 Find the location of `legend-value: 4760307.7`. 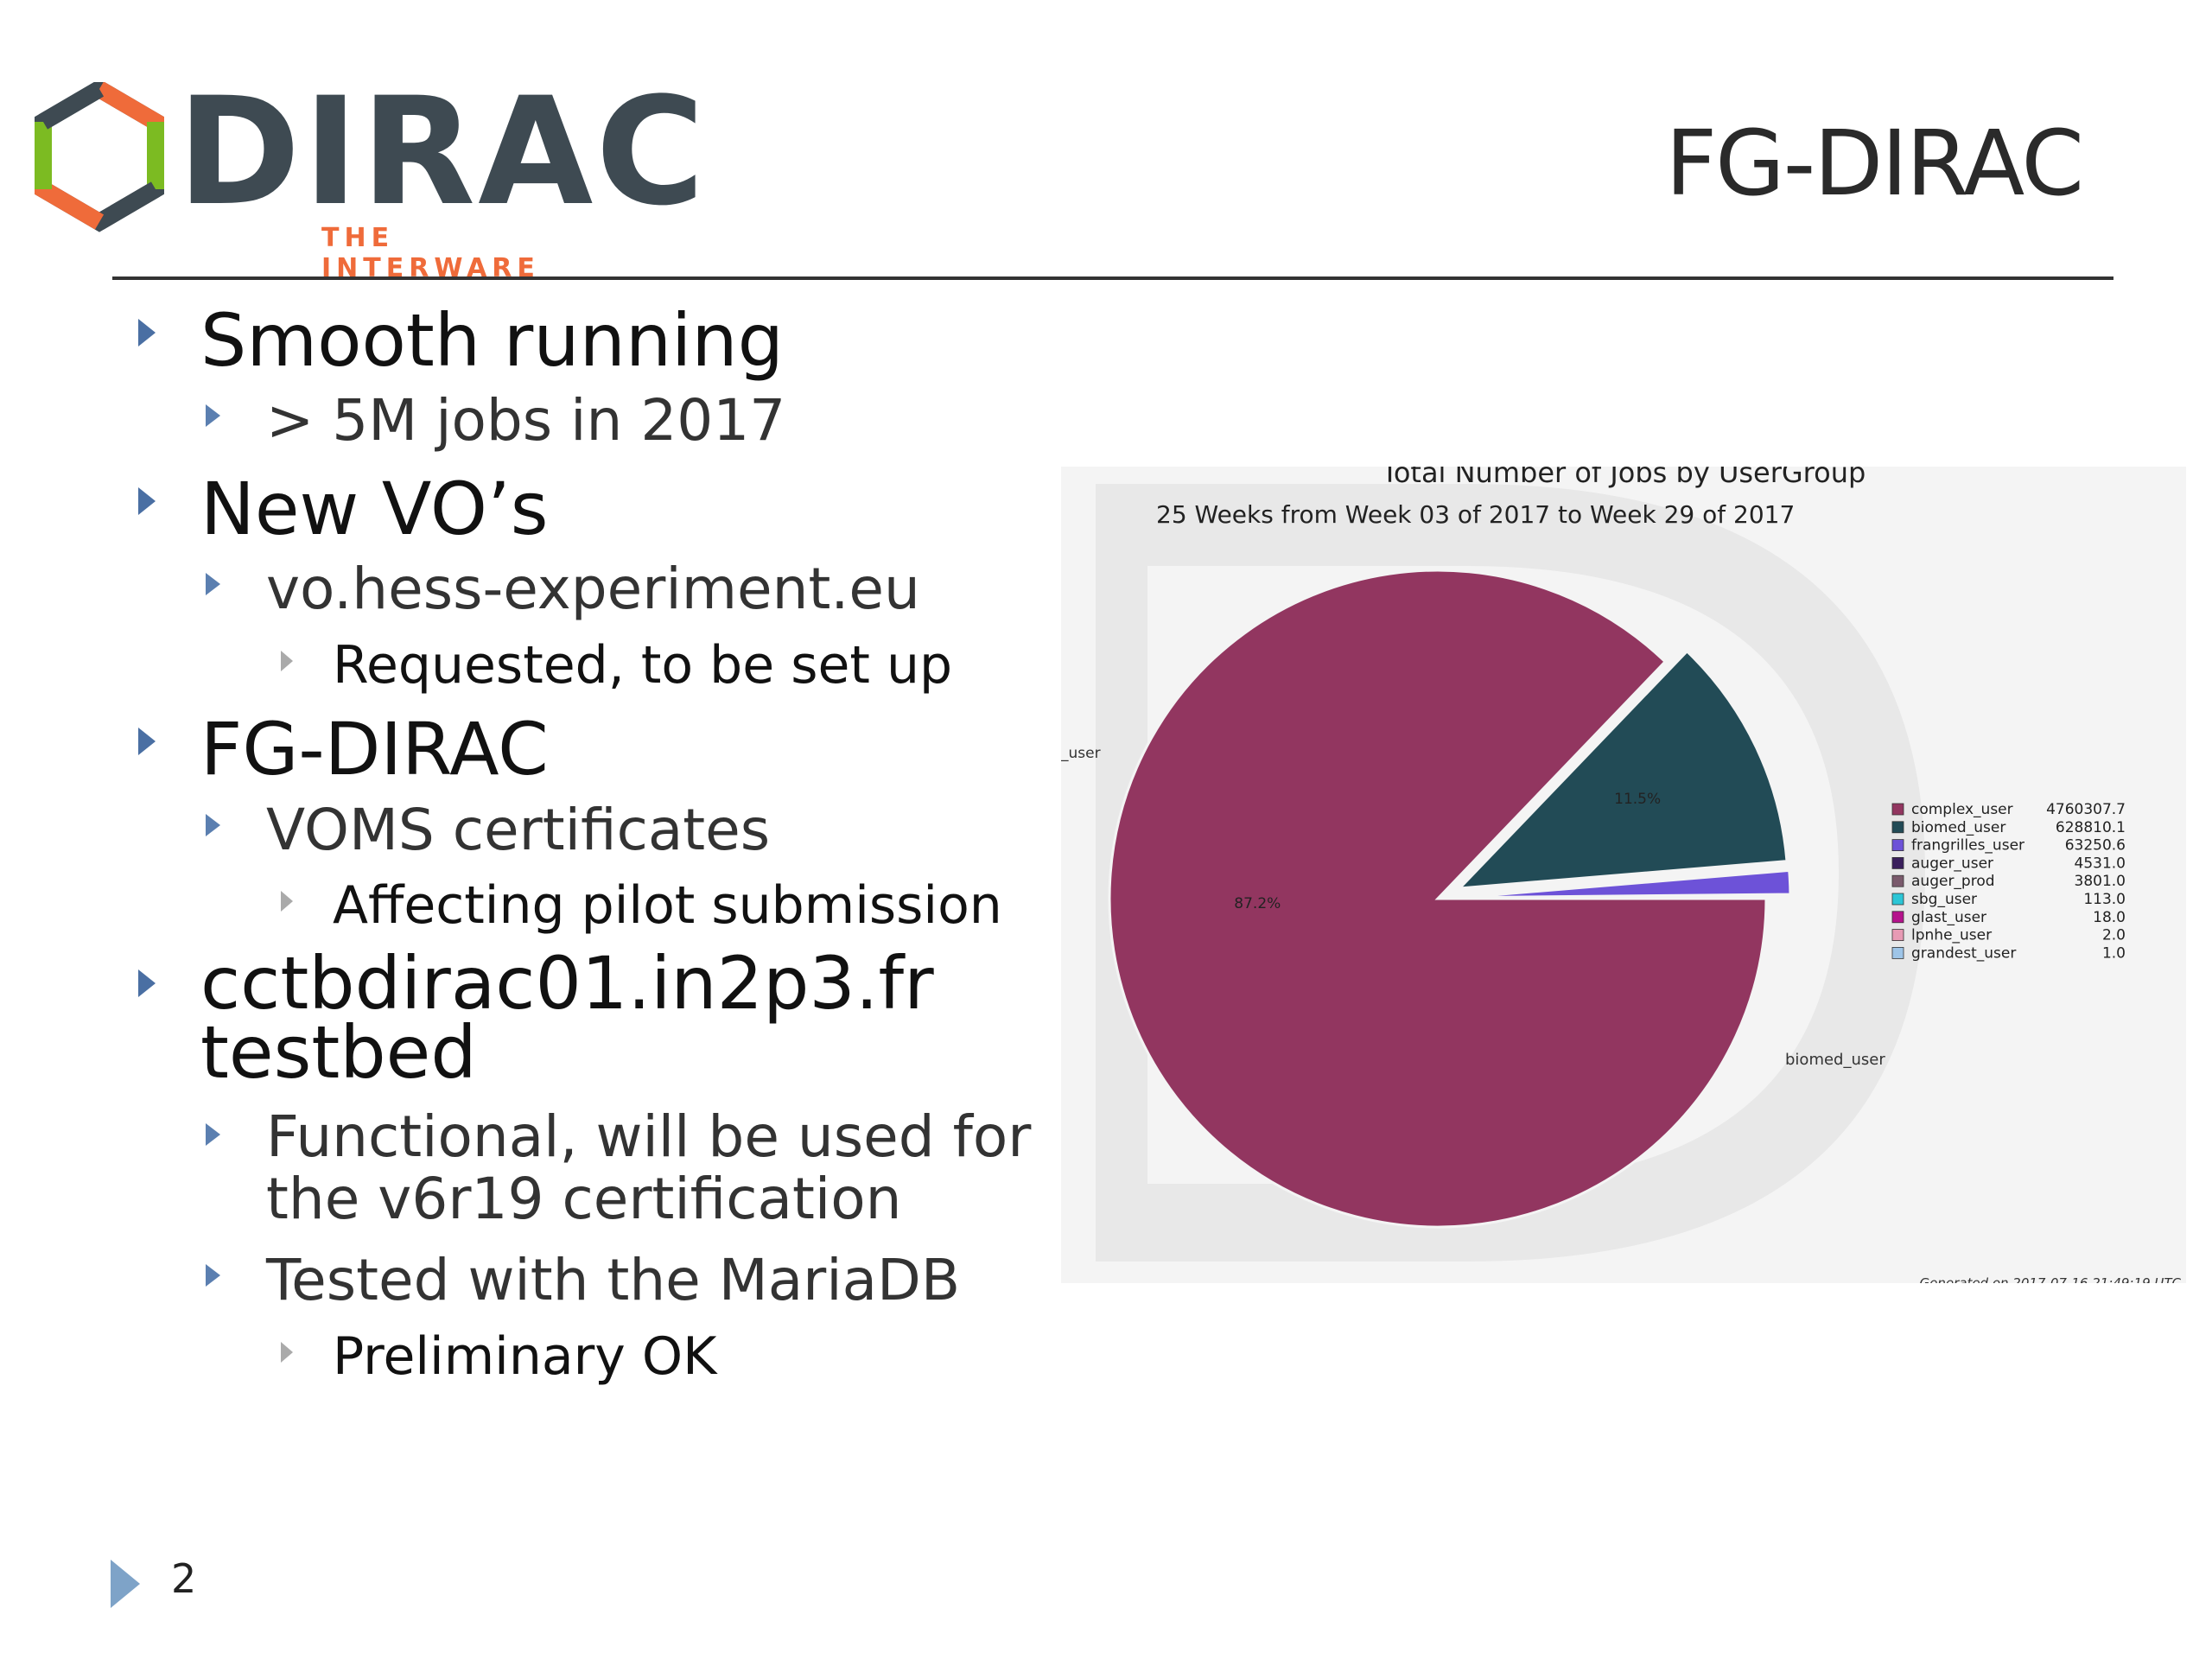

legend-value: 4760307.7 is located at coordinates (2086, 809).